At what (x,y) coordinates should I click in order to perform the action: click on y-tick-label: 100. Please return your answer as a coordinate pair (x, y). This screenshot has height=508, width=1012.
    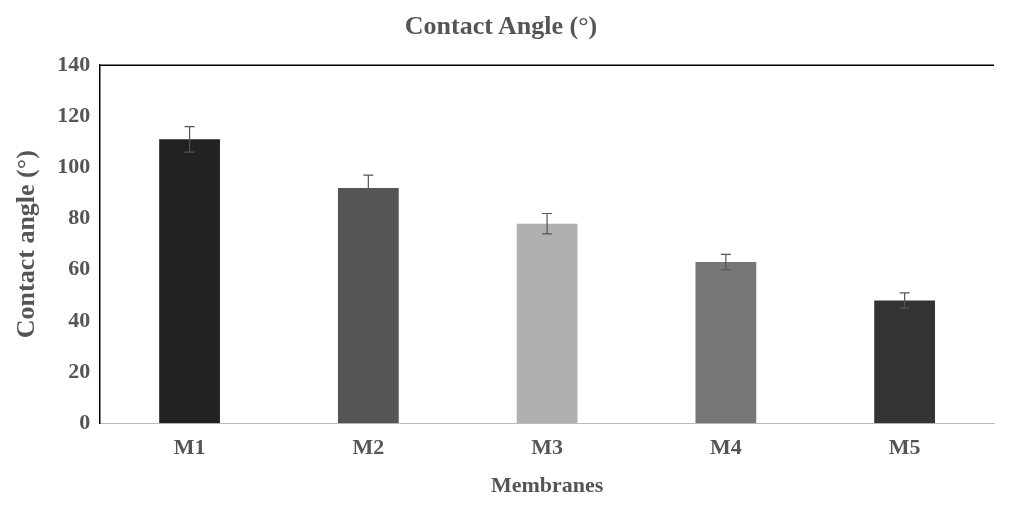
    Looking at the image, I should click on (74, 166).